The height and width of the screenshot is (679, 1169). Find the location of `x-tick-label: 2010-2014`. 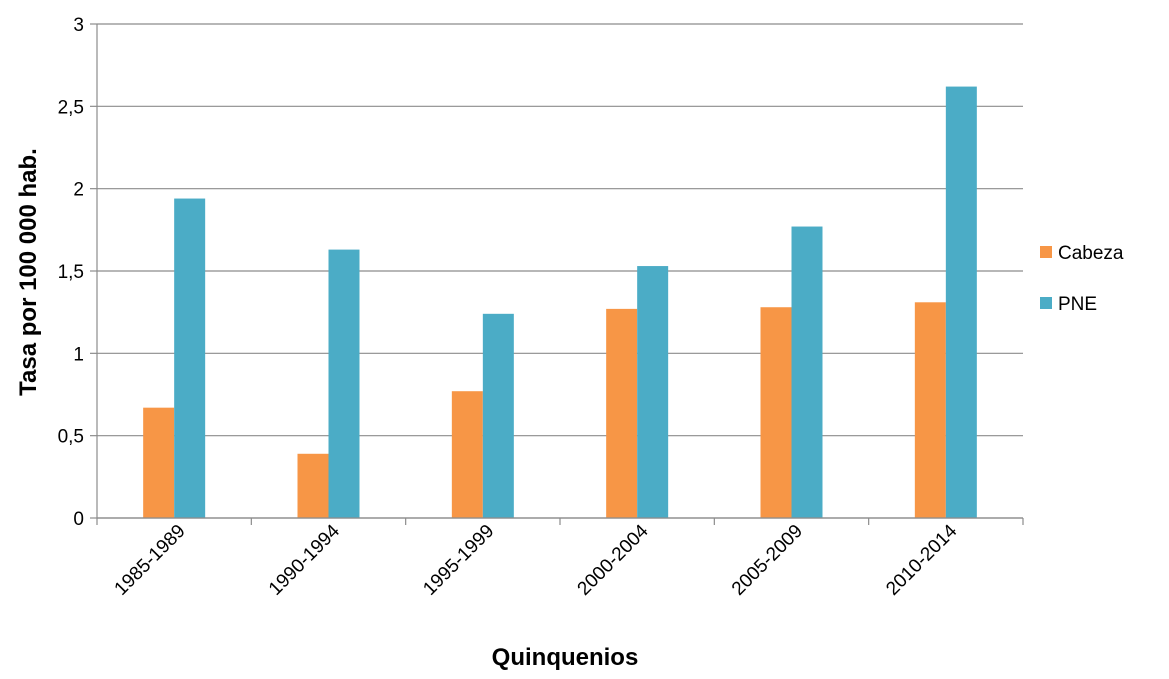

x-tick-label: 2010-2014 is located at coordinates (921, 559).